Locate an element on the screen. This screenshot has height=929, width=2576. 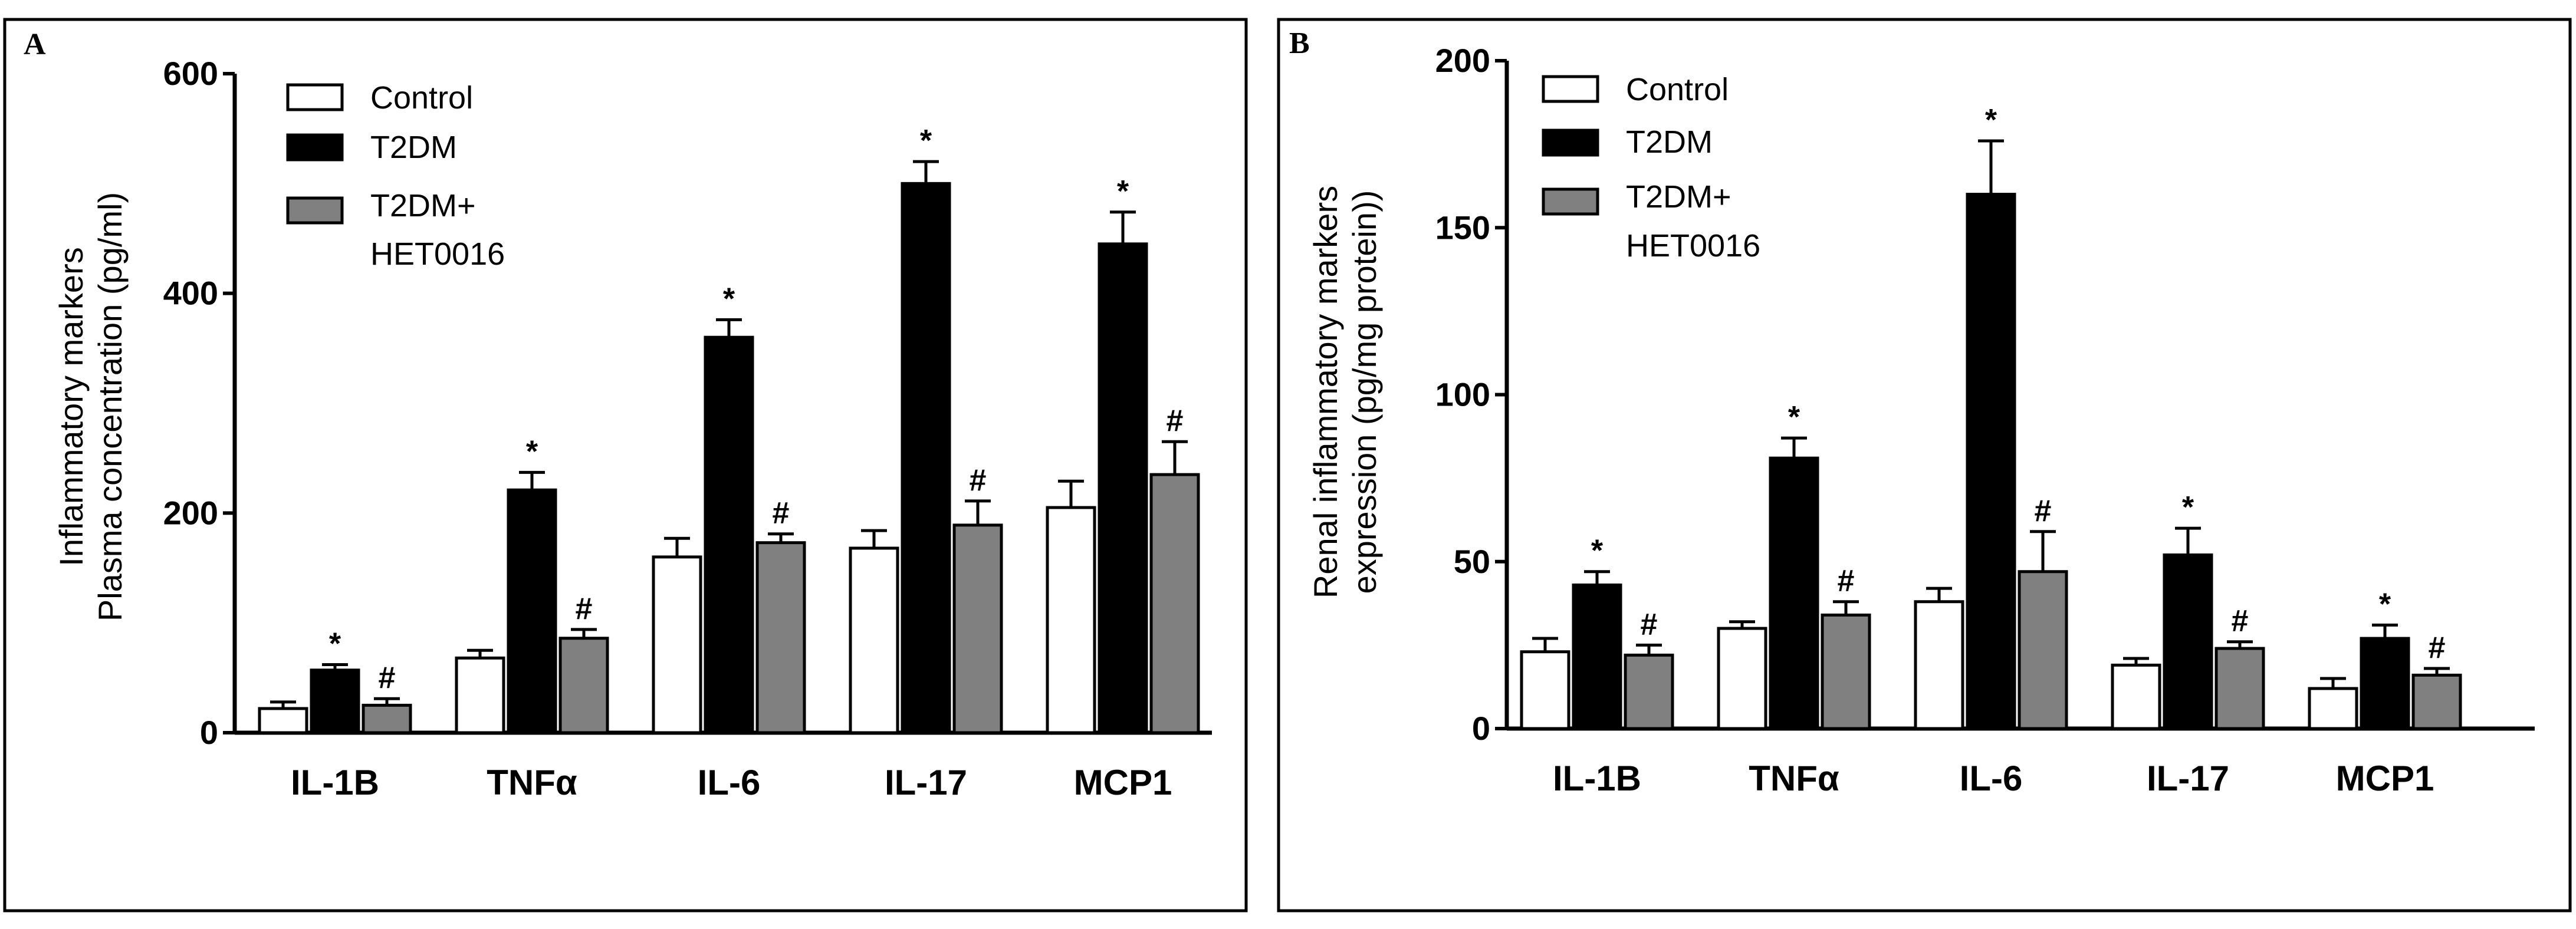
panel-a-legend: Control T2DM T2DM+ HET0016 is located at coordinates (395, 176).